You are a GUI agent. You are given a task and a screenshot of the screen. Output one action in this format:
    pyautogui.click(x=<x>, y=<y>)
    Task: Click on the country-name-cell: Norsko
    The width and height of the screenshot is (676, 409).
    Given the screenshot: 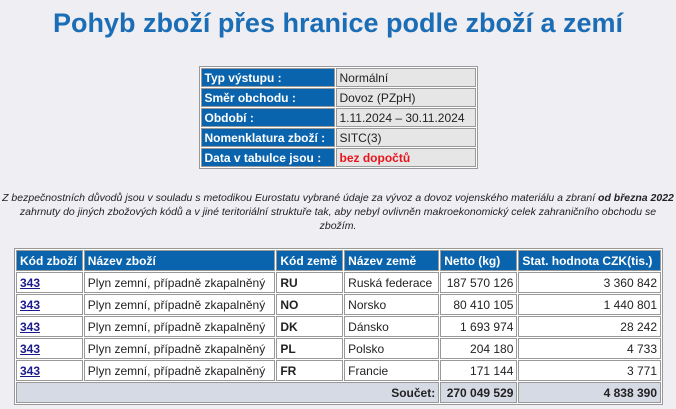 What is the action you would take?
    pyautogui.click(x=392, y=304)
    